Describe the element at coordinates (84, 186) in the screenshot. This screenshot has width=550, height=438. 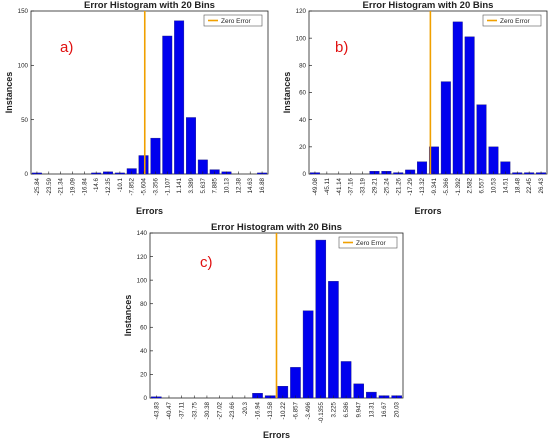
I see `x-tick-label: -16.84` at that location.